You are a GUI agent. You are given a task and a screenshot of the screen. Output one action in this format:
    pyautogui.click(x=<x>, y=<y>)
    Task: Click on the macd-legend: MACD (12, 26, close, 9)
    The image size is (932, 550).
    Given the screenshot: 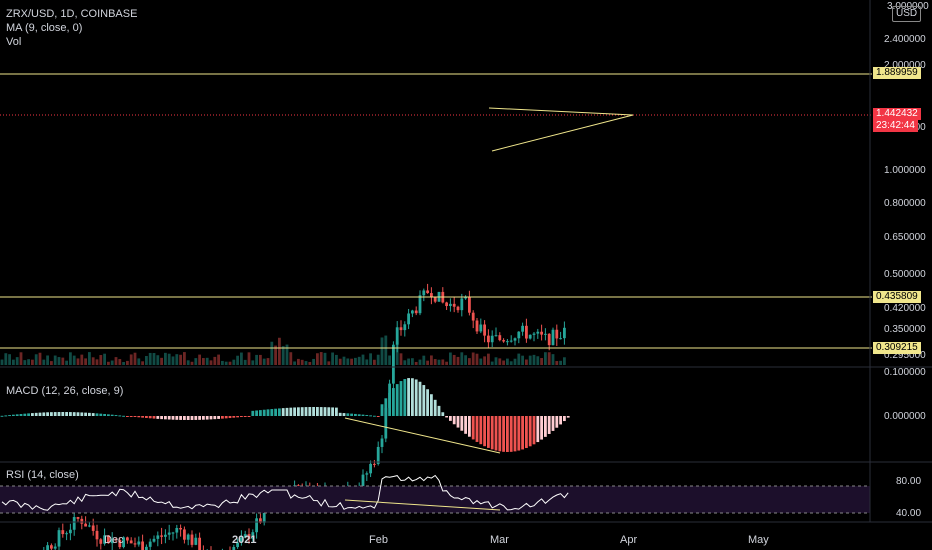 What is the action you would take?
    pyautogui.click(x=65, y=391)
    